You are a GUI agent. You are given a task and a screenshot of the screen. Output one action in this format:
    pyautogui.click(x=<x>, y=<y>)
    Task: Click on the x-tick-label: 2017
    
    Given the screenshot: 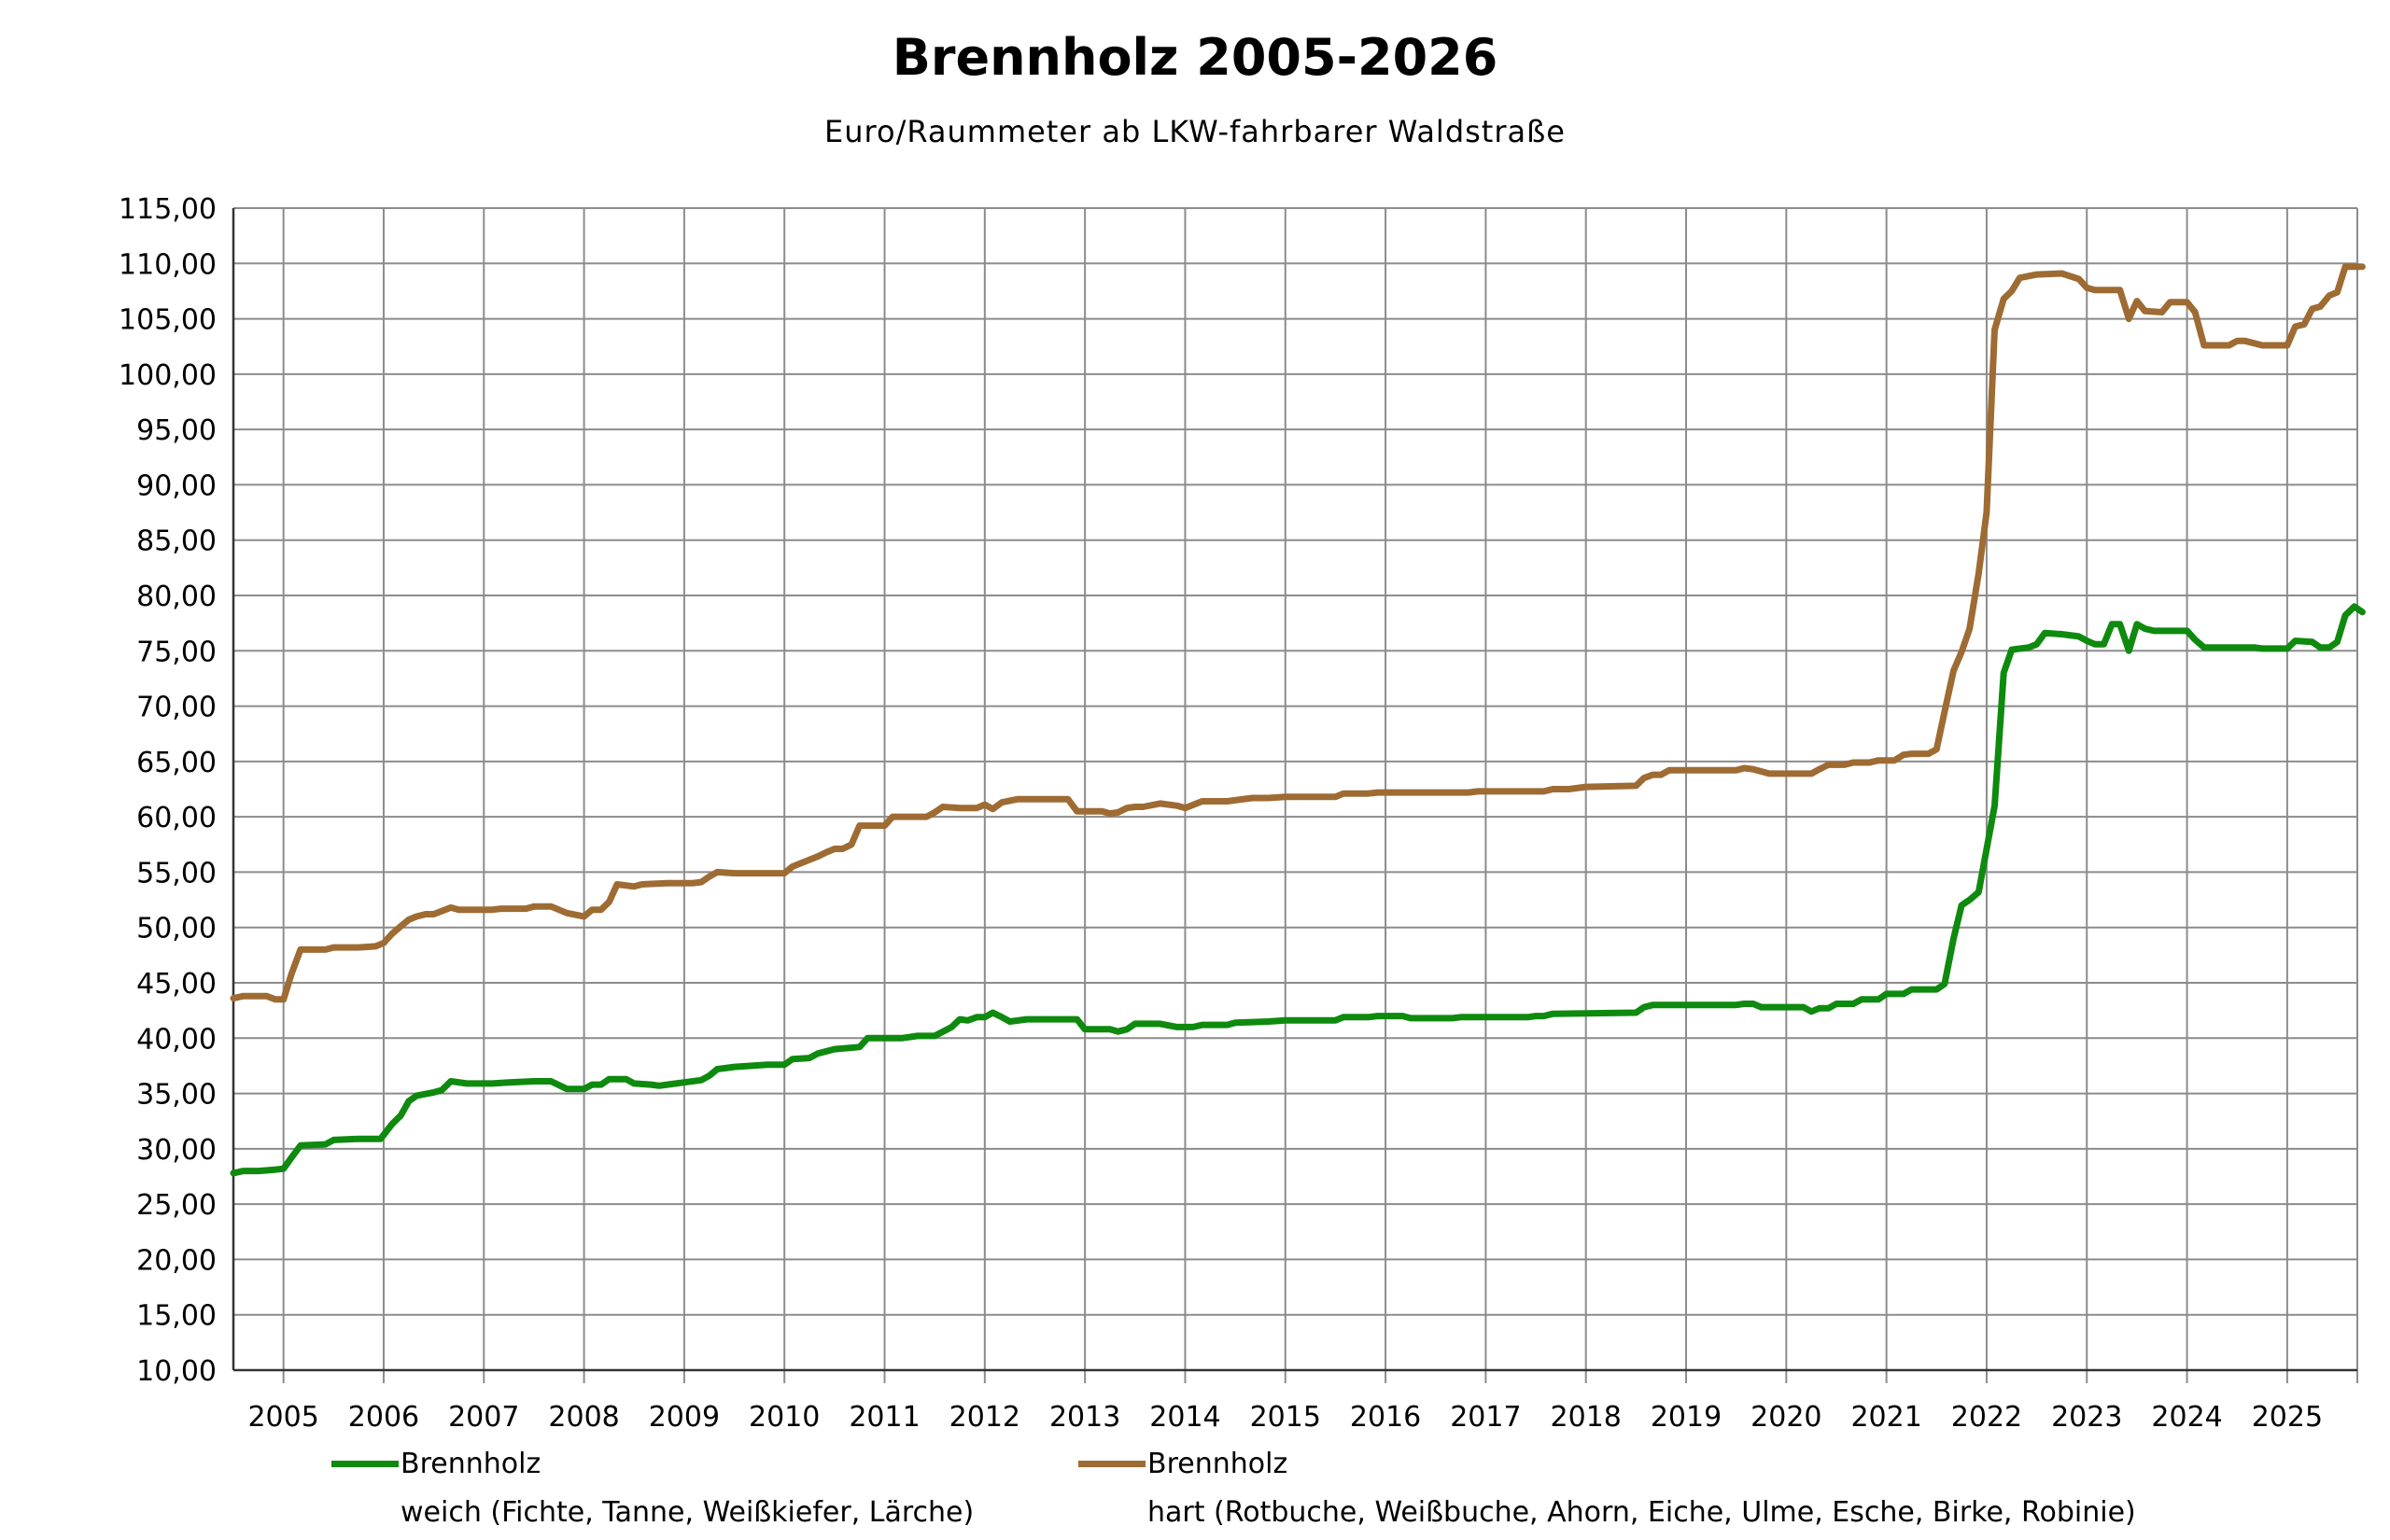 What is the action you would take?
    pyautogui.click(x=1485, y=1417)
    